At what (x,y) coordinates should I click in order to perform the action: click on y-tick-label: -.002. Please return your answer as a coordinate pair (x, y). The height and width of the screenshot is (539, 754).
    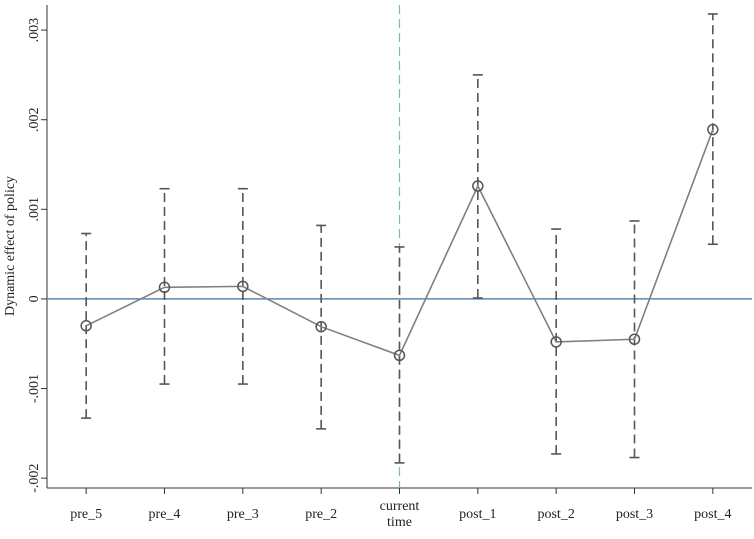
    Looking at the image, I should click on (34, 478).